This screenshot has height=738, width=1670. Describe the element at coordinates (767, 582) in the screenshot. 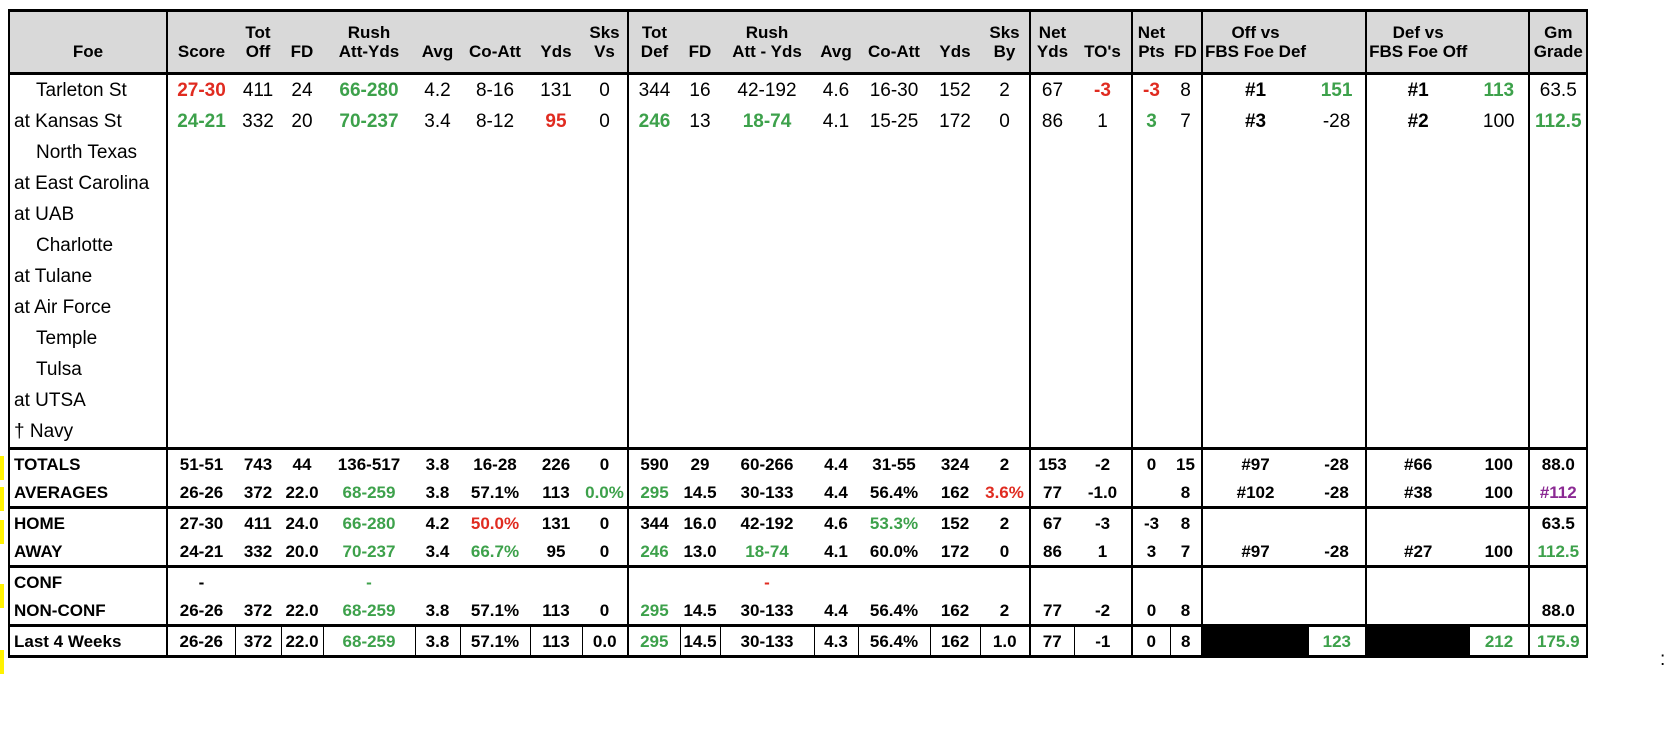

I see `stat-cell: -` at that location.